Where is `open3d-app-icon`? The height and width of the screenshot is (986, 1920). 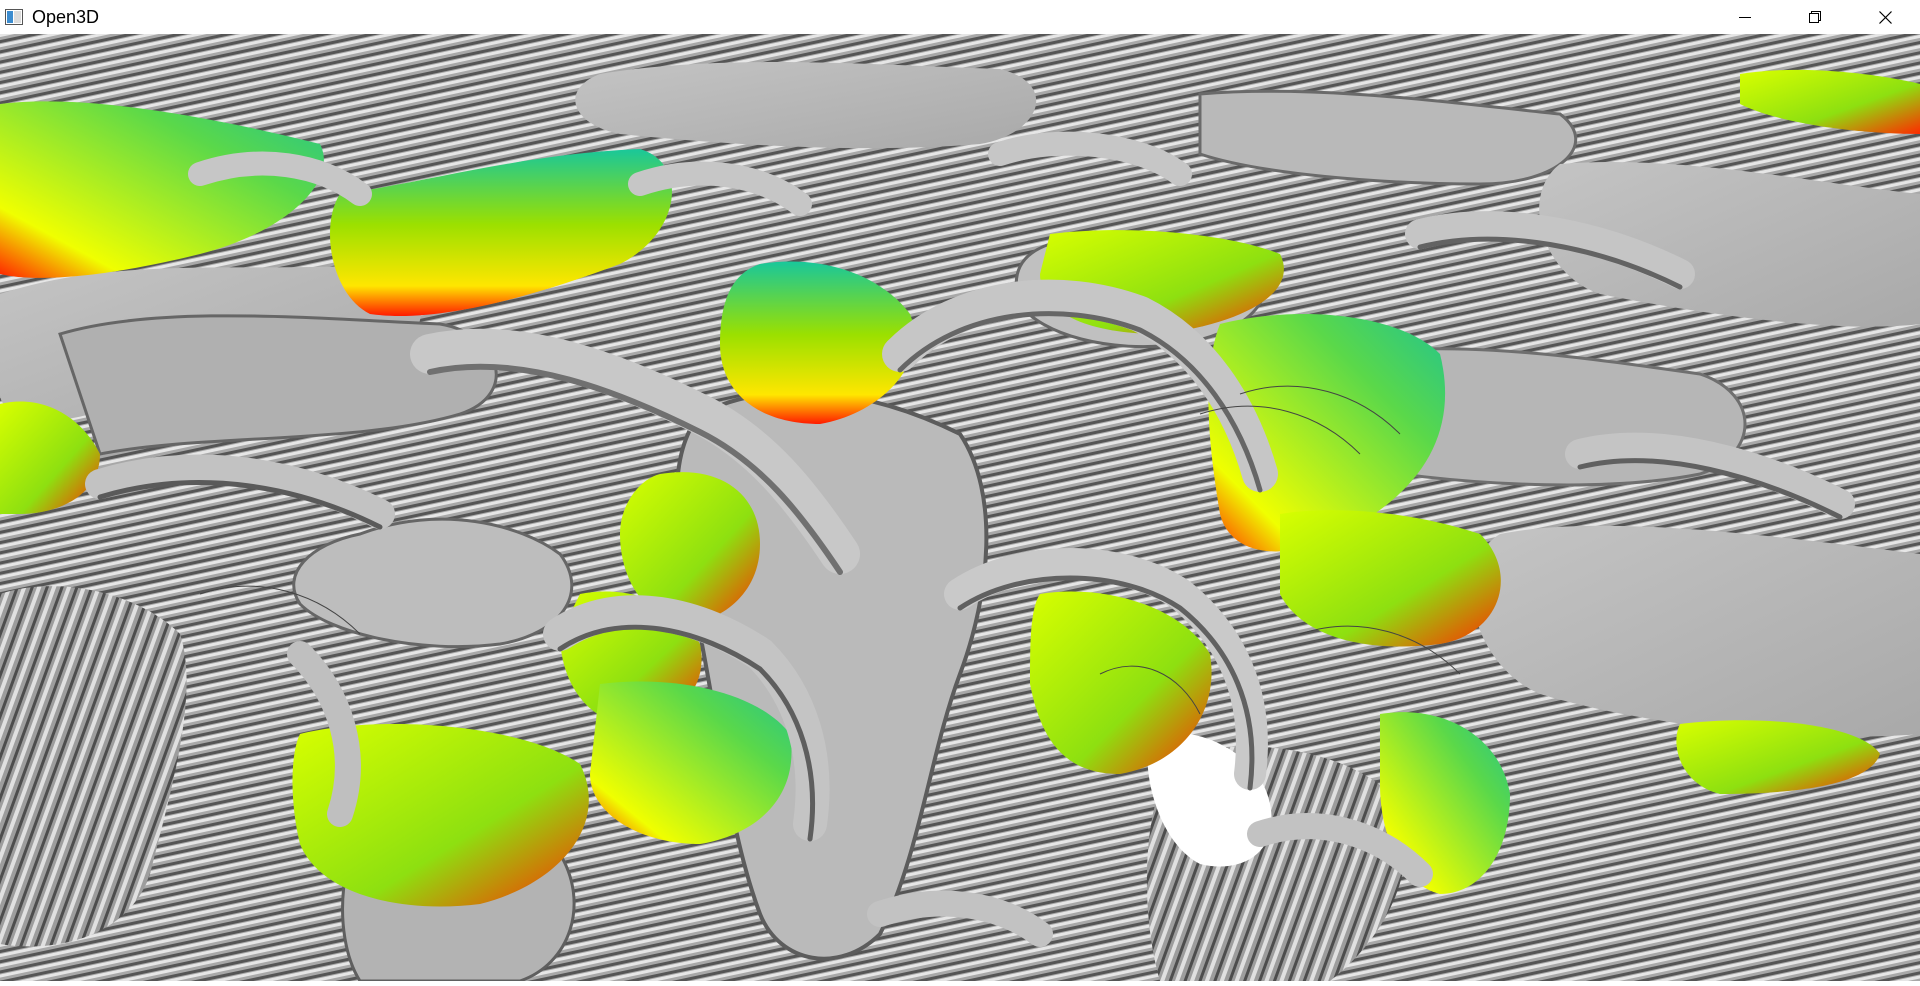 open3d-app-icon is located at coordinates (14, 17).